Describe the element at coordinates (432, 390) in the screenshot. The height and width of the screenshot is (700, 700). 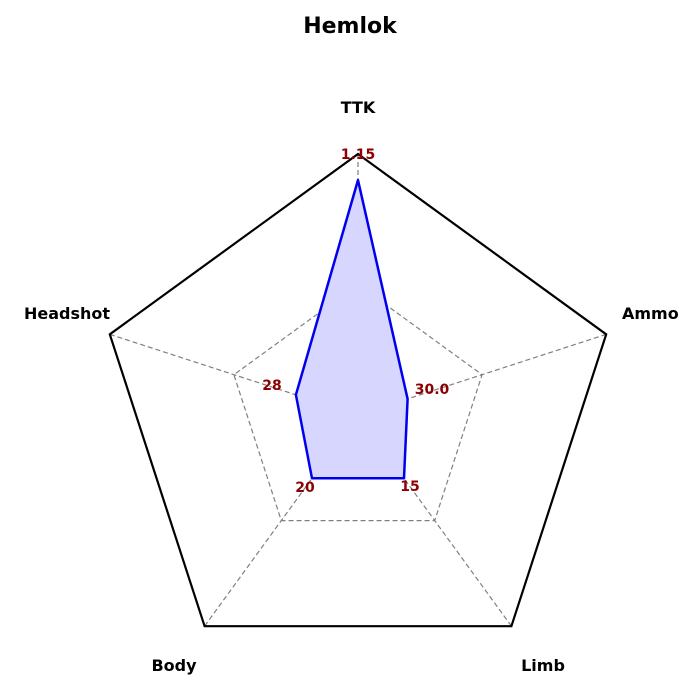
I see `value-label-ammo: 30.0` at that location.